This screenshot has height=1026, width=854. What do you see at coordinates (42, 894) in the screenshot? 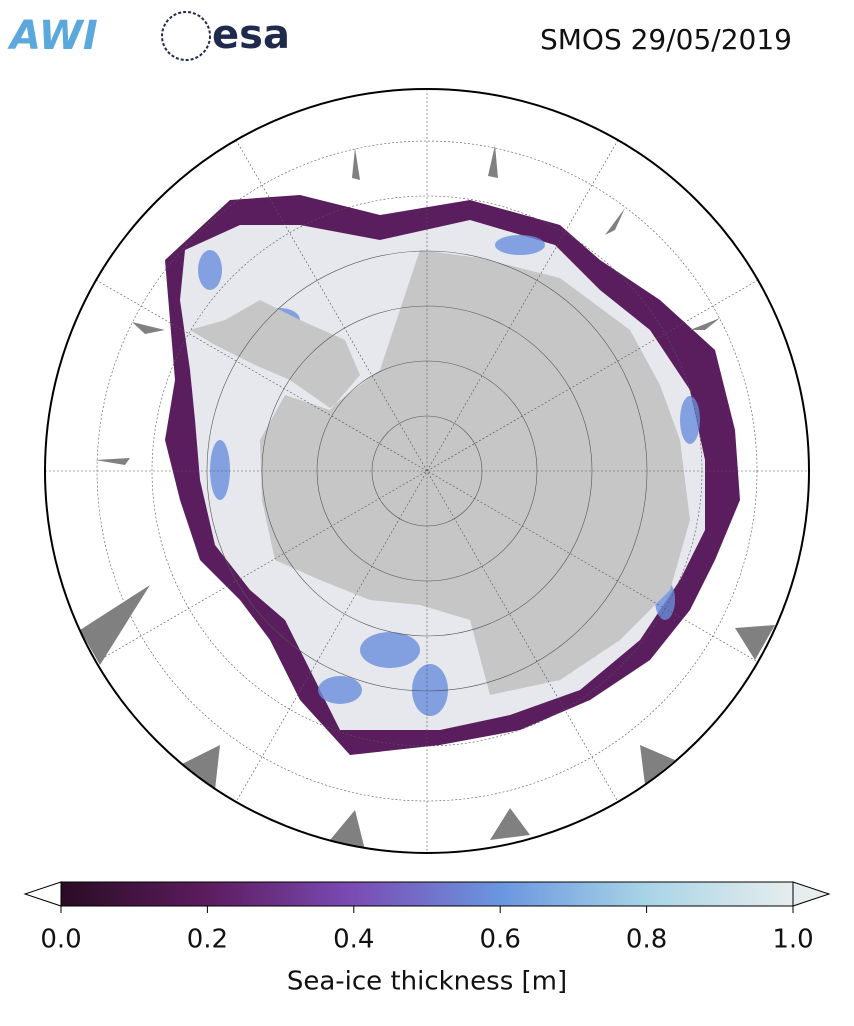
I see `colorbar-extend-low` at bounding box center [42, 894].